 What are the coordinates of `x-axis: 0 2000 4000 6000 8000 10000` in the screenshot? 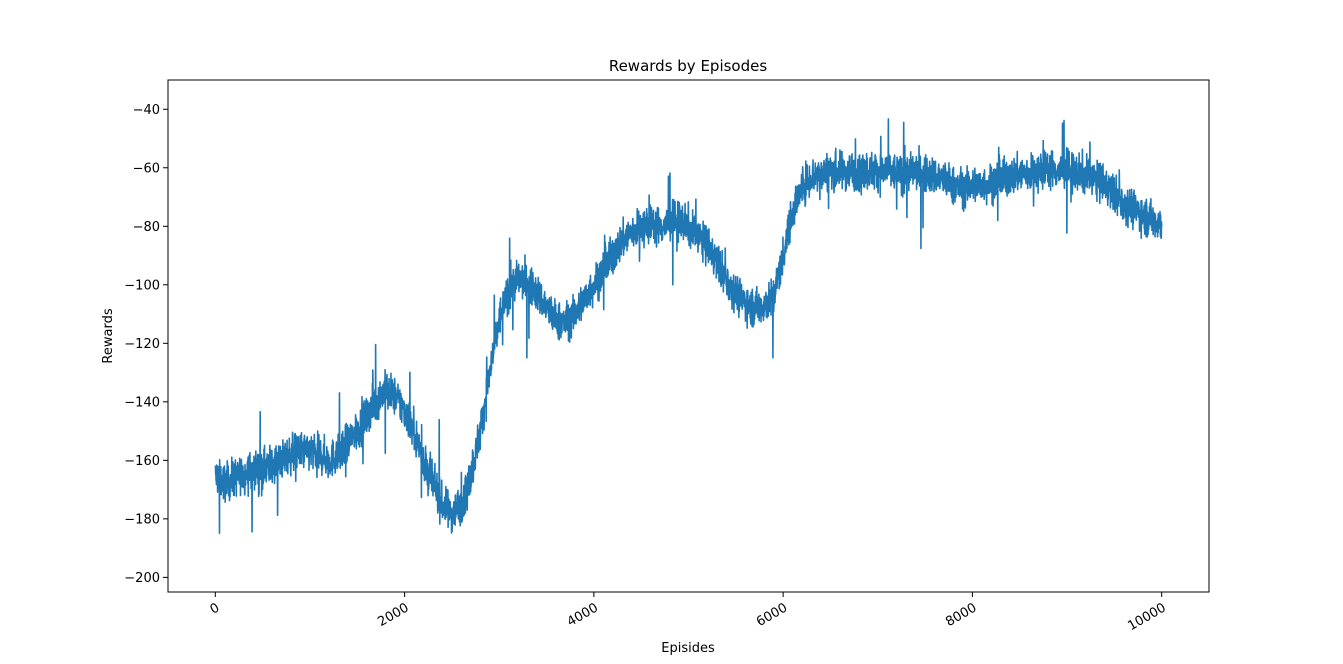 It's located at (688, 613).